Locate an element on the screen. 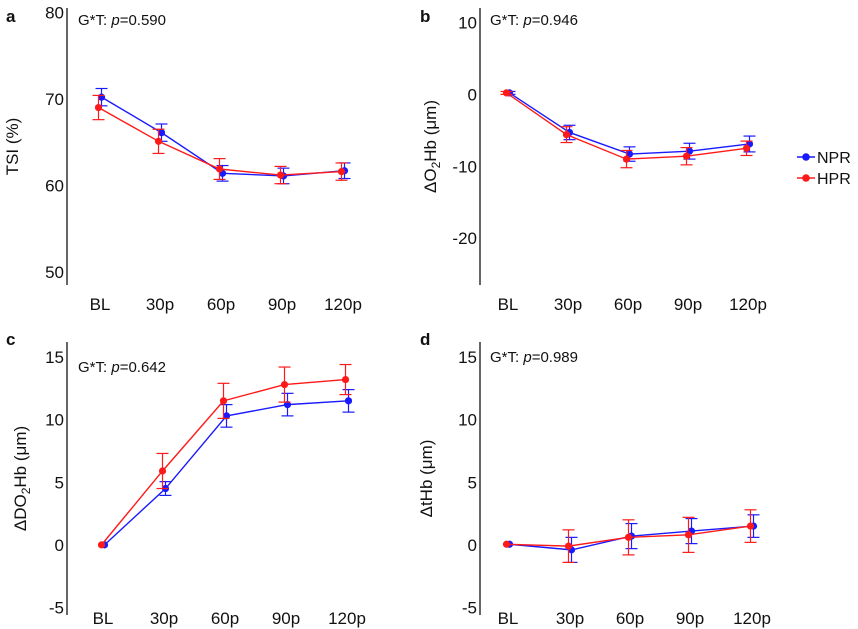  series-line-npr is located at coordinates (629, 123).